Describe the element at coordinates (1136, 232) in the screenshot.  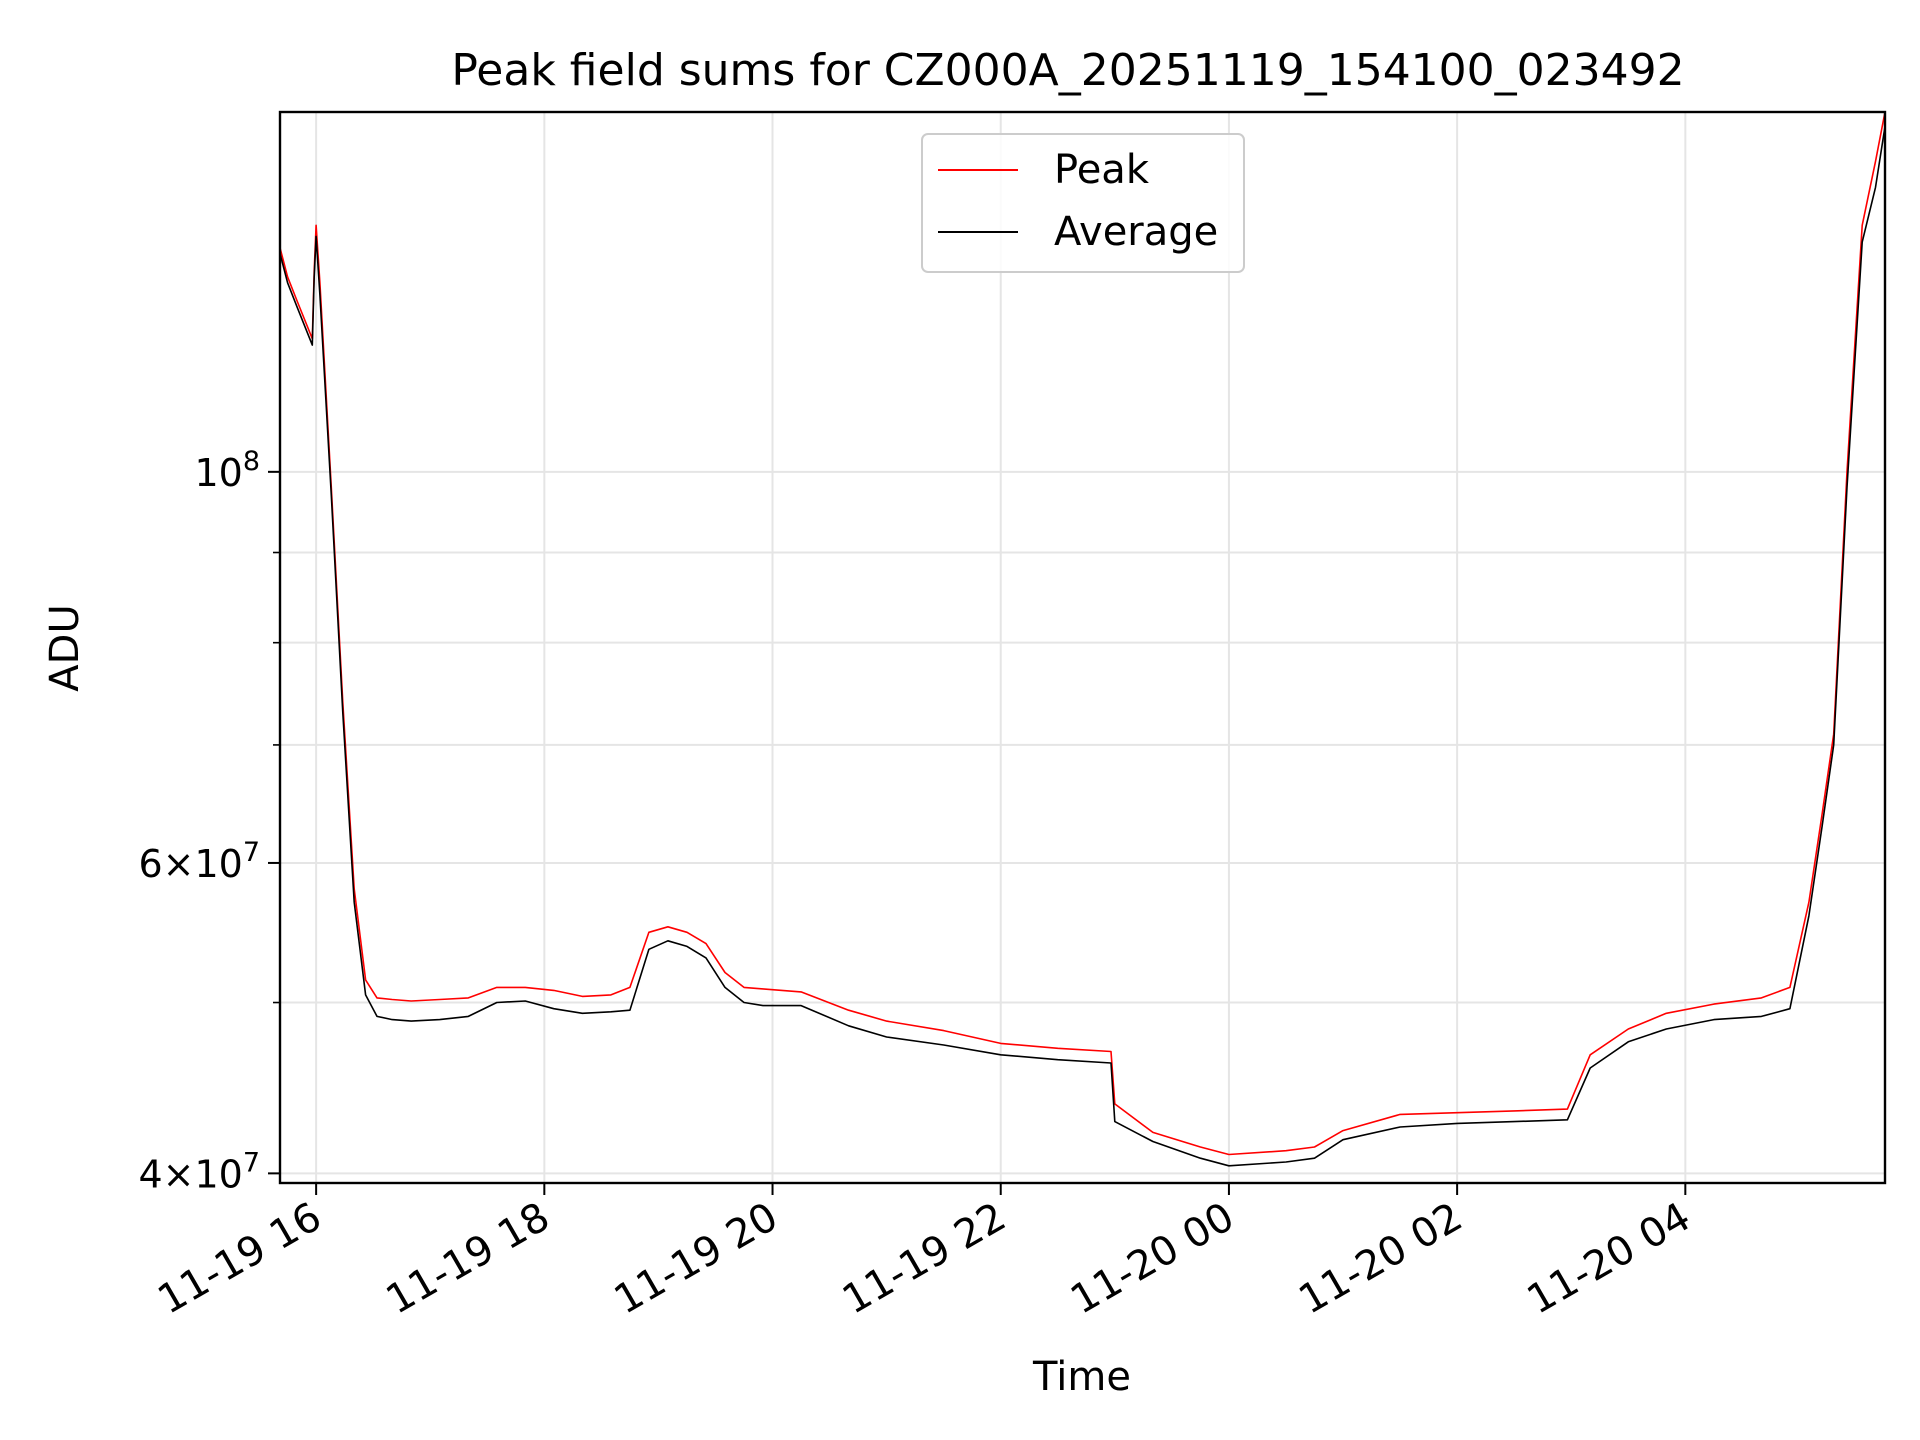
I see `legend-label-average: Average` at that location.